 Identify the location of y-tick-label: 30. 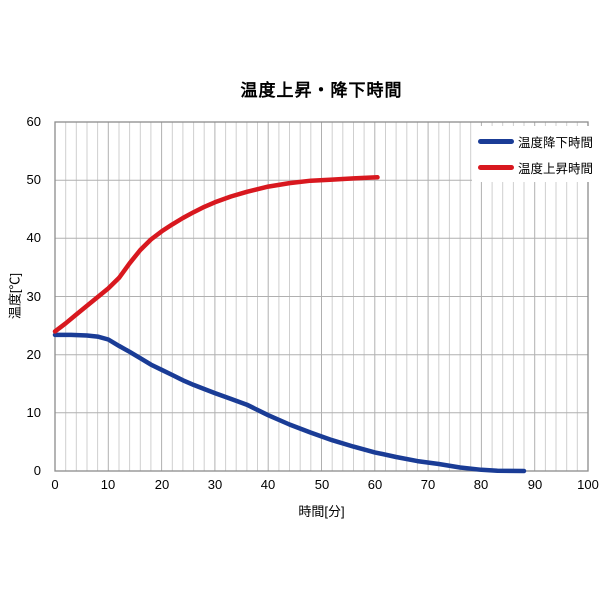
(33, 296).